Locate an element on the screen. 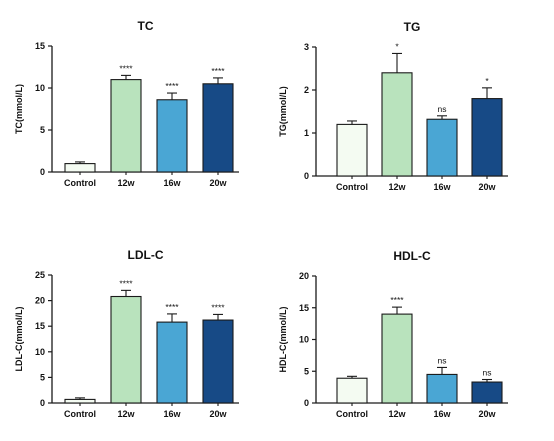  y-axis-label: HDL-C(mmol/L) is located at coordinates (283, 340).